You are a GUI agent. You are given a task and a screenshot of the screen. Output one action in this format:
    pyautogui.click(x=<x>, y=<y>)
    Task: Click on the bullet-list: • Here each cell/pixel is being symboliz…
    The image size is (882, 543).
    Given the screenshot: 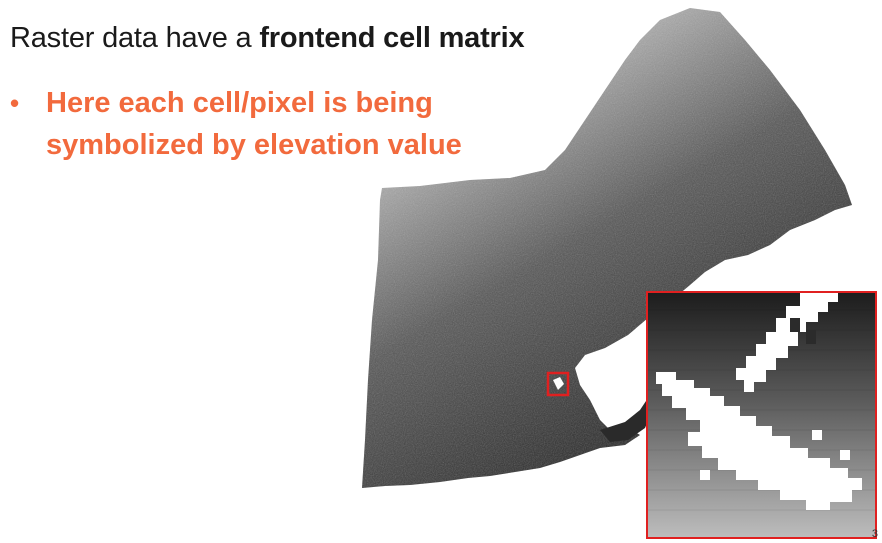 What is the action you would take?
    pyautogui.click(x=263, y=124)
    